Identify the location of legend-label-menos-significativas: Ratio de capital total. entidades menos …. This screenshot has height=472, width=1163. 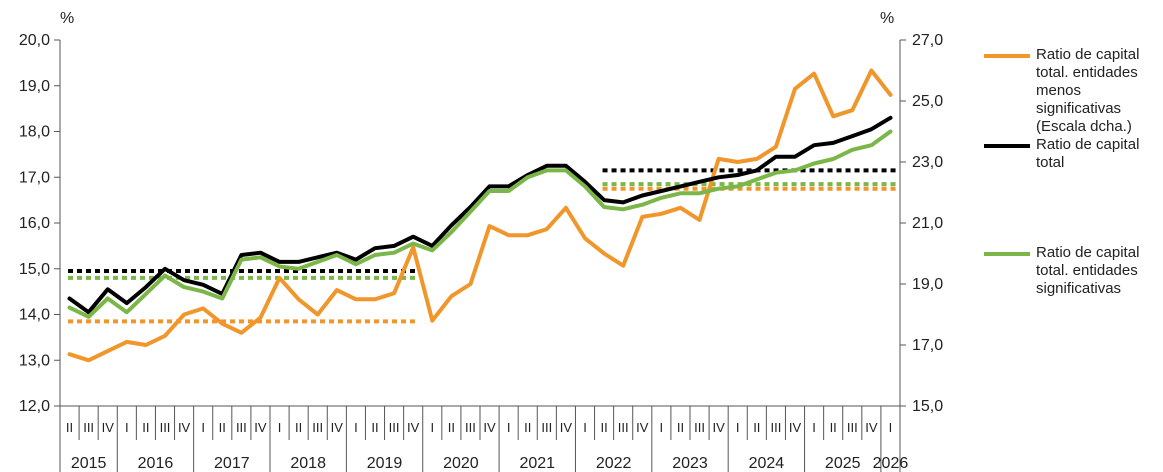
(1088, 90).